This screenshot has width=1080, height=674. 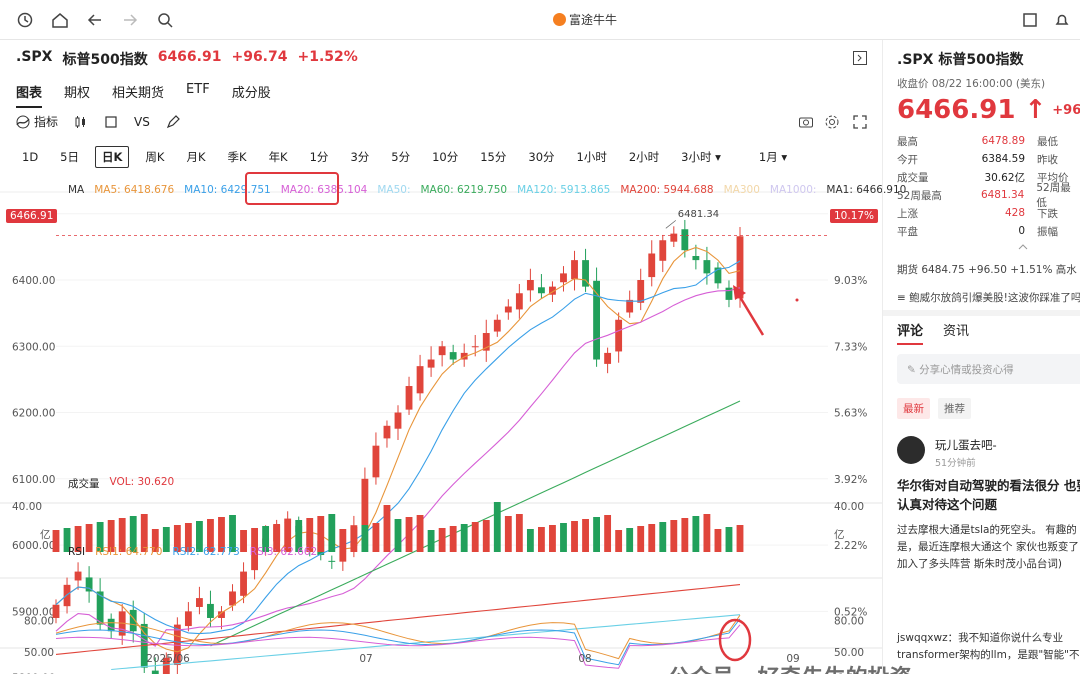 What do you see at coordinates (988, 495) in the screenshot?
I see `post-title: 华尔街对自动驾驶的看法很分 也要认真对待这个问题` at bounding box center [988, 495].